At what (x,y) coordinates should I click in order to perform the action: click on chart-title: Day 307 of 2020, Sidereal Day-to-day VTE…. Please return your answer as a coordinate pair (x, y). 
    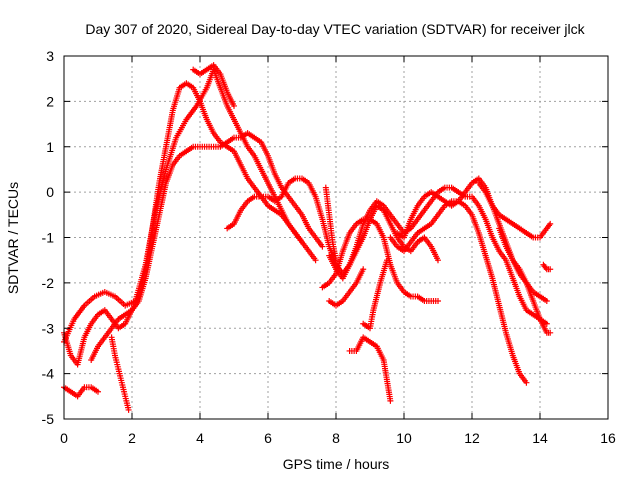
    Looking at the image, I should click on (335, 29).